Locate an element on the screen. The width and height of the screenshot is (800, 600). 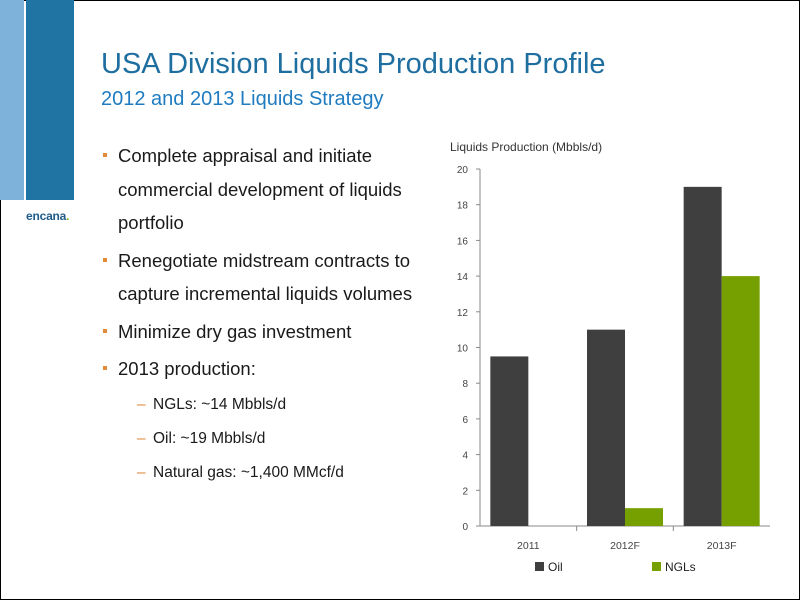
y-tick-label: 12 is located at coordinates (463, 313).